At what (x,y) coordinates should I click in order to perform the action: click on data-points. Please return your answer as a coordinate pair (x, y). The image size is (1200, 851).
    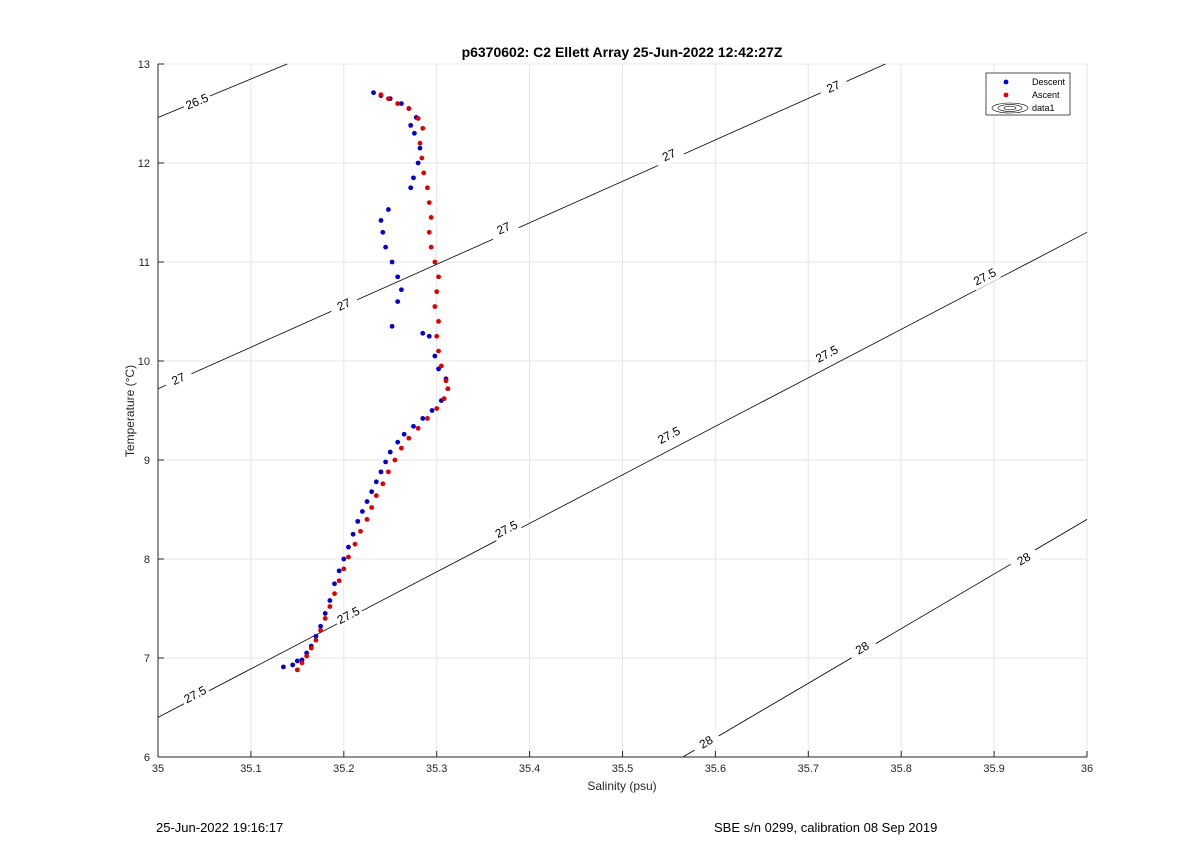
    Looking at the image, I should click on (366, 381).